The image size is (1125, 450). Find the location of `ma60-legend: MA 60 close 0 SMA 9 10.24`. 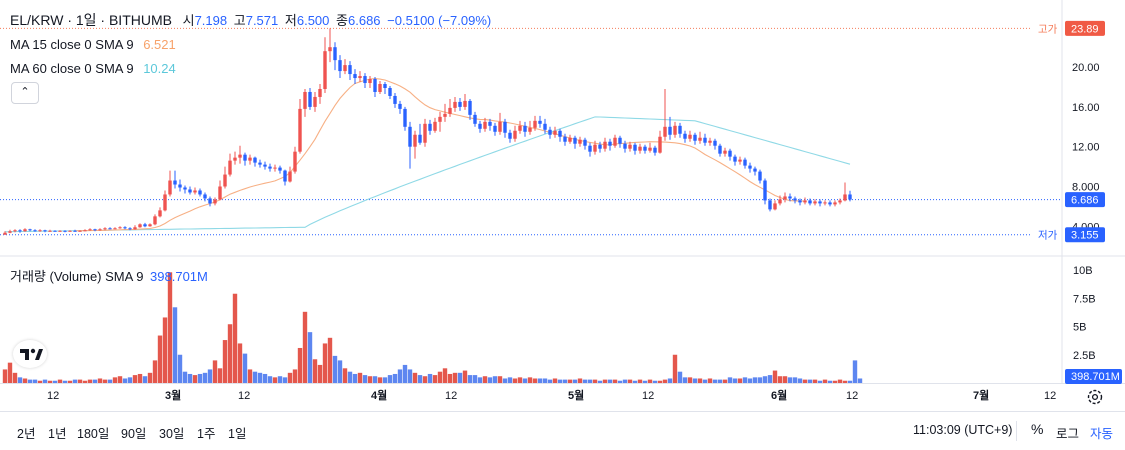

ma60-legend: MA 60 close 0 SMA 9 10.24 is located at coordinates (94, 68).